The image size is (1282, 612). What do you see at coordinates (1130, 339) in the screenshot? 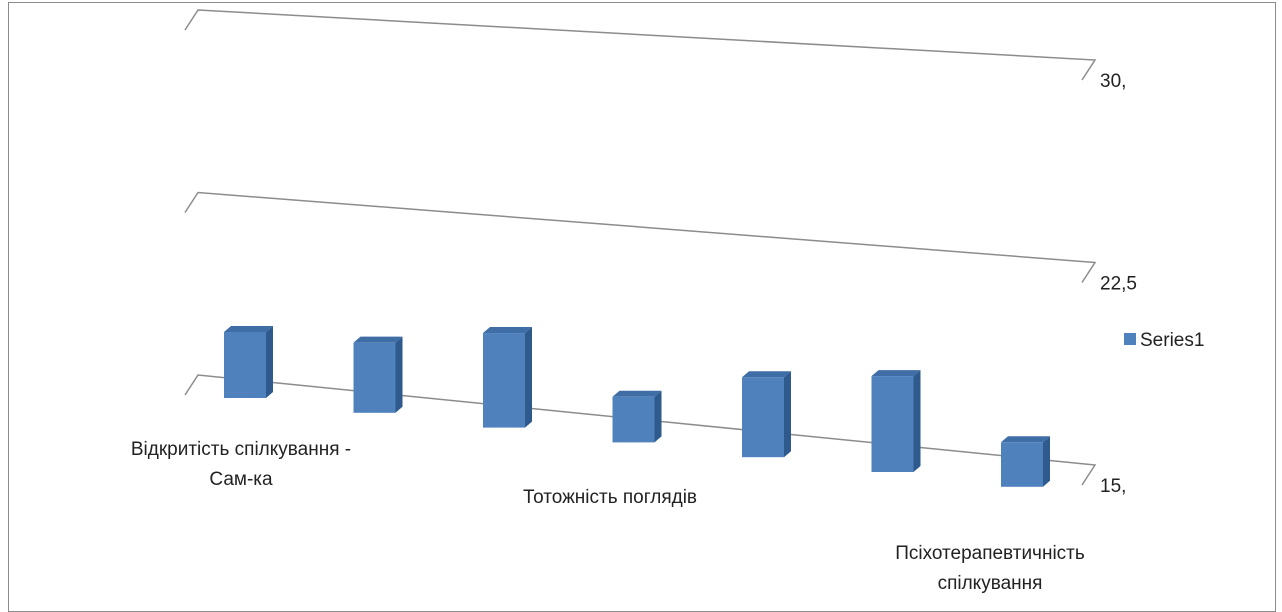
I see `legend-swatch-series1` at bounding box center [1130, 339].